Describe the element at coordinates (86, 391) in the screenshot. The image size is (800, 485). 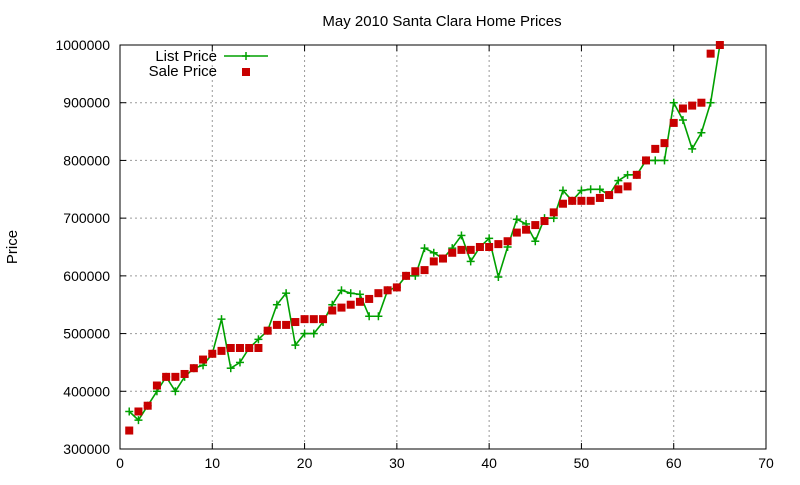
I see `y-tick-label: 400000` at that location.